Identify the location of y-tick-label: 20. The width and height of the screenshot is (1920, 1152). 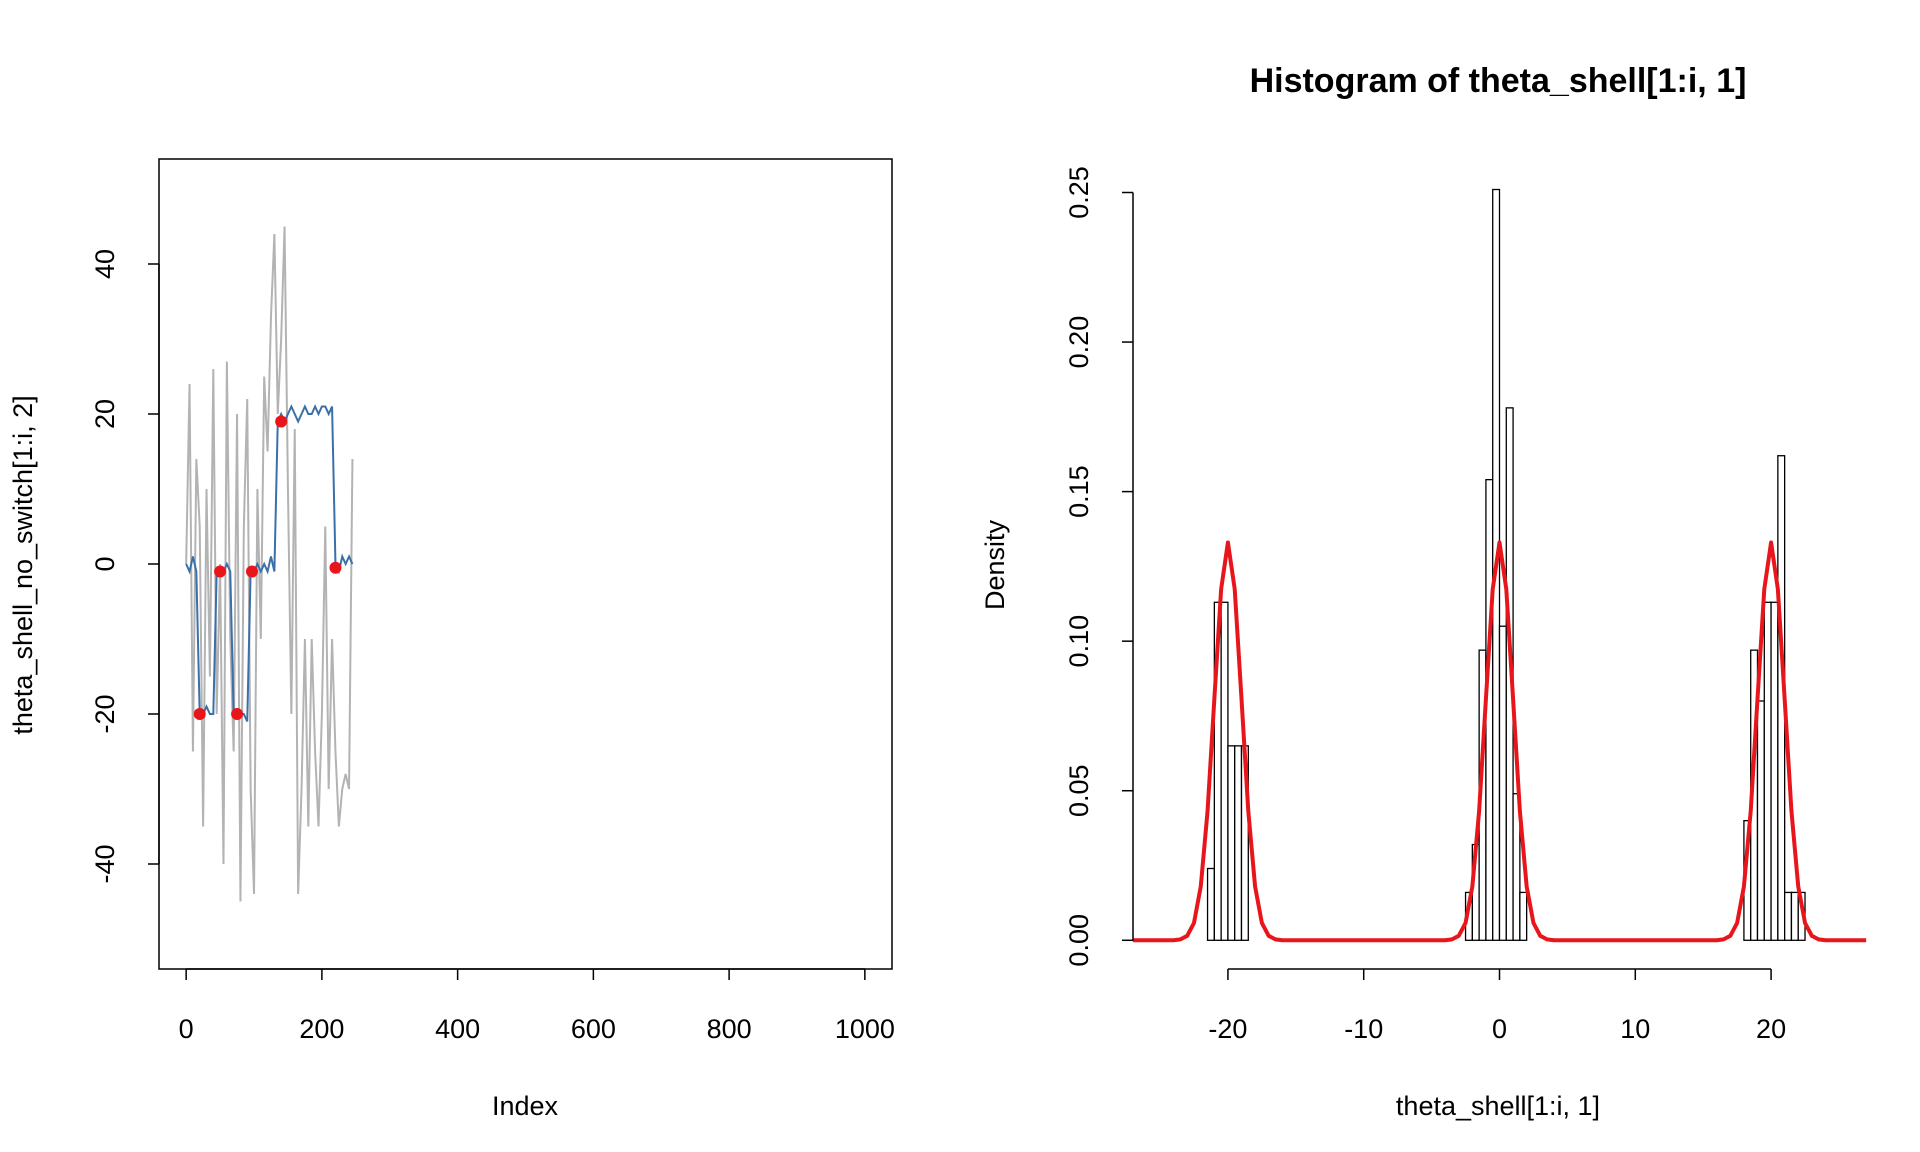
(105, 414).